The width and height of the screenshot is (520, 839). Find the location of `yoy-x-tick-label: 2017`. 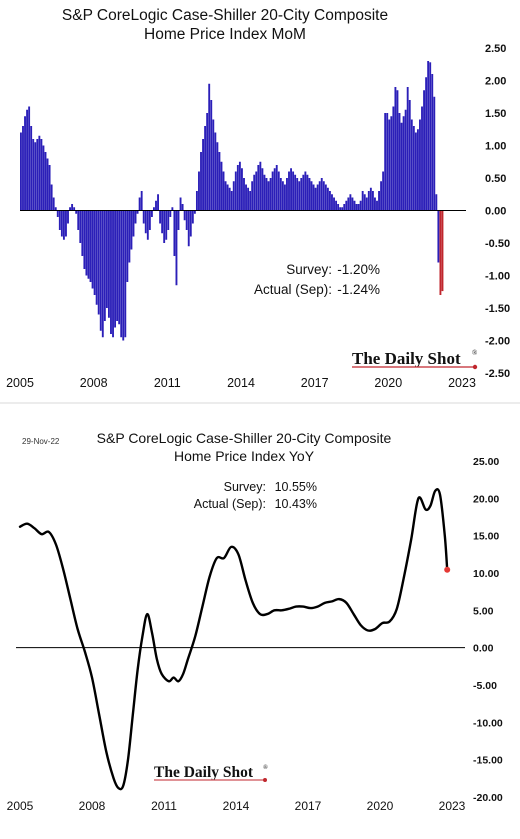

yoy-x-tick-label: 2017 is located at coordinates (308, 806).